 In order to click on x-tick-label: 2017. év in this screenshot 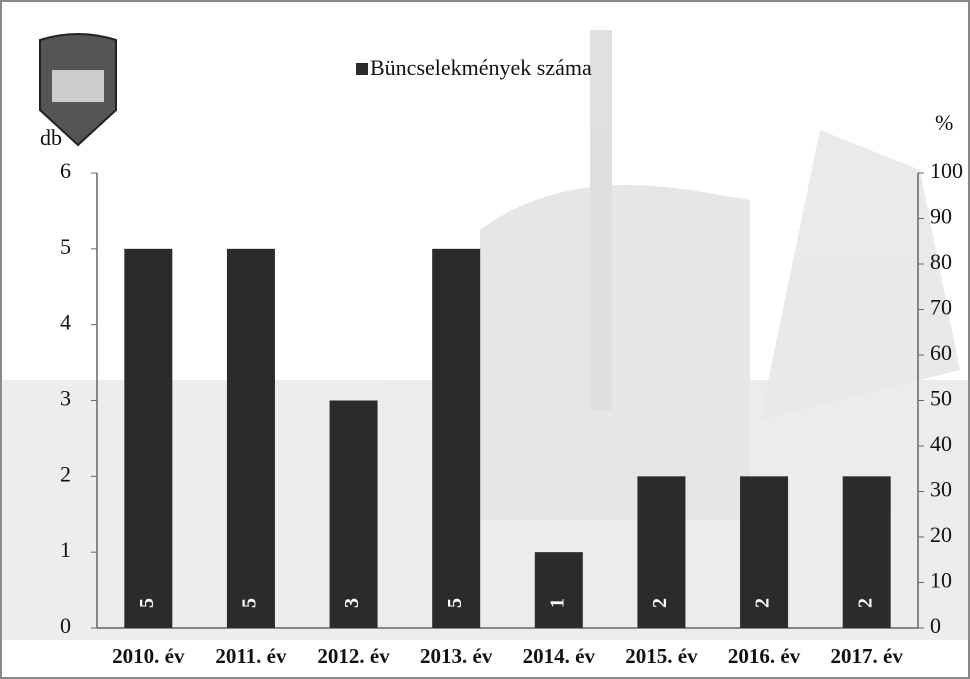, I will do `click(867, 656)`.